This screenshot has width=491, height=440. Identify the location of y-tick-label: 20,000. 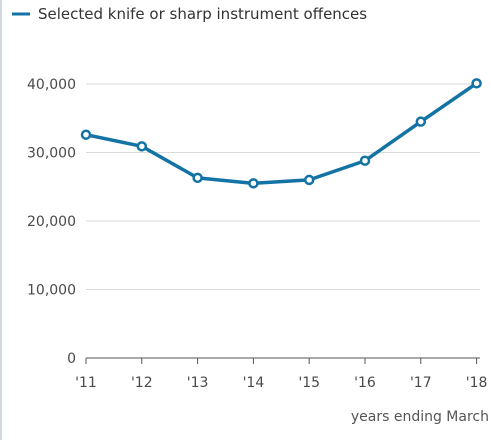
(51, 222).